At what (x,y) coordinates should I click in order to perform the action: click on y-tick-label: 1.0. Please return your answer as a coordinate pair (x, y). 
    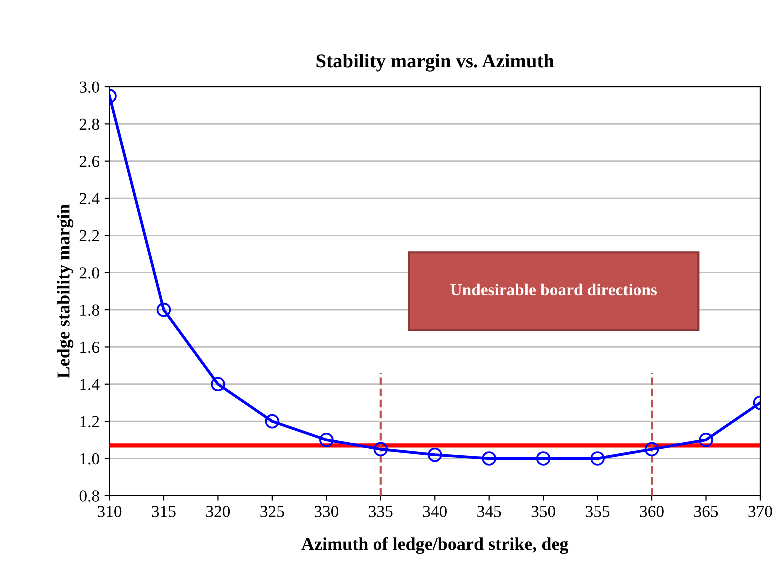
    Looking at the image, I should click on (90, 459).